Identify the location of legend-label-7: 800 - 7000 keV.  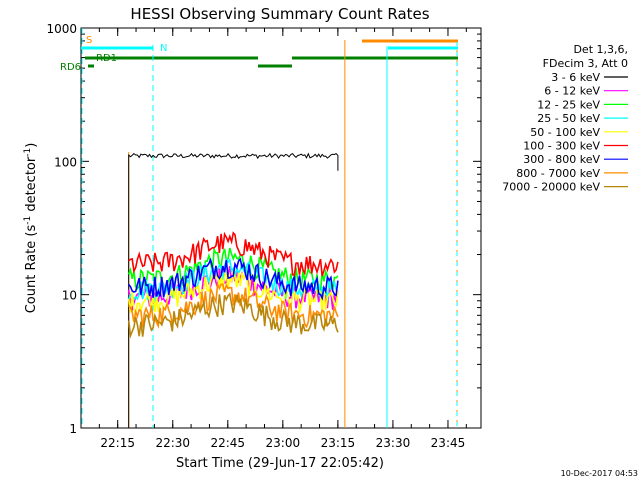
(558, 173).